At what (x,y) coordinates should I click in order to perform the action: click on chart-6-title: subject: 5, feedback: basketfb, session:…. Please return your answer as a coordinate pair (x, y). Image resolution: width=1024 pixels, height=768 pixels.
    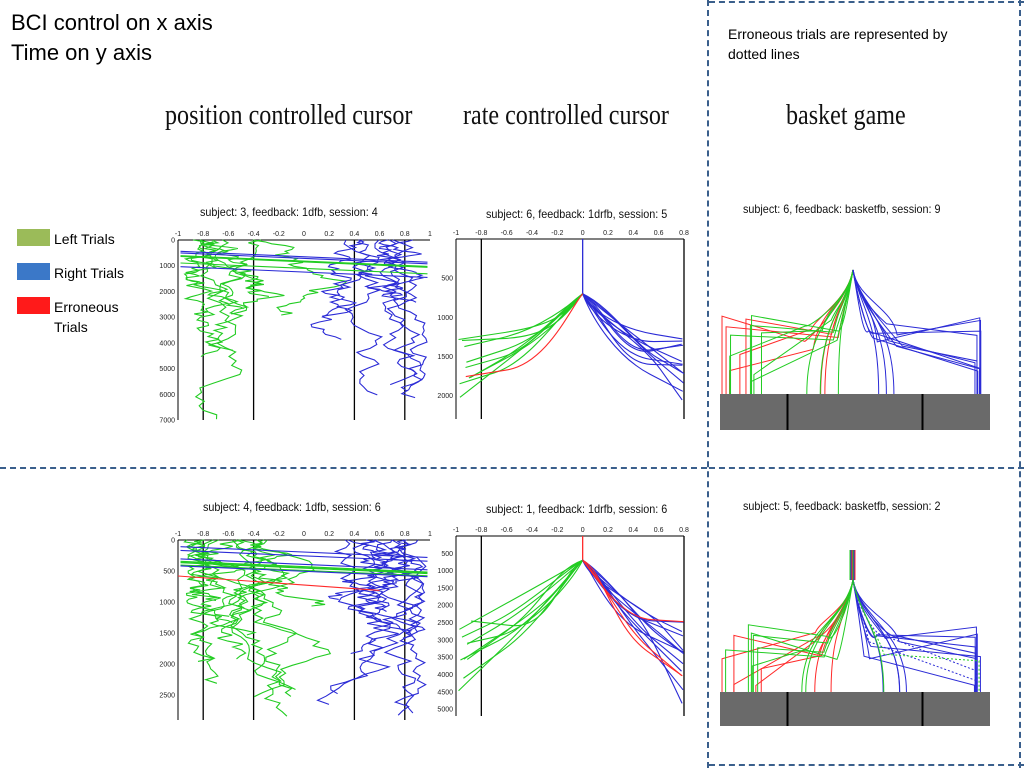
    Looking at the image, I should click on (842, 506).